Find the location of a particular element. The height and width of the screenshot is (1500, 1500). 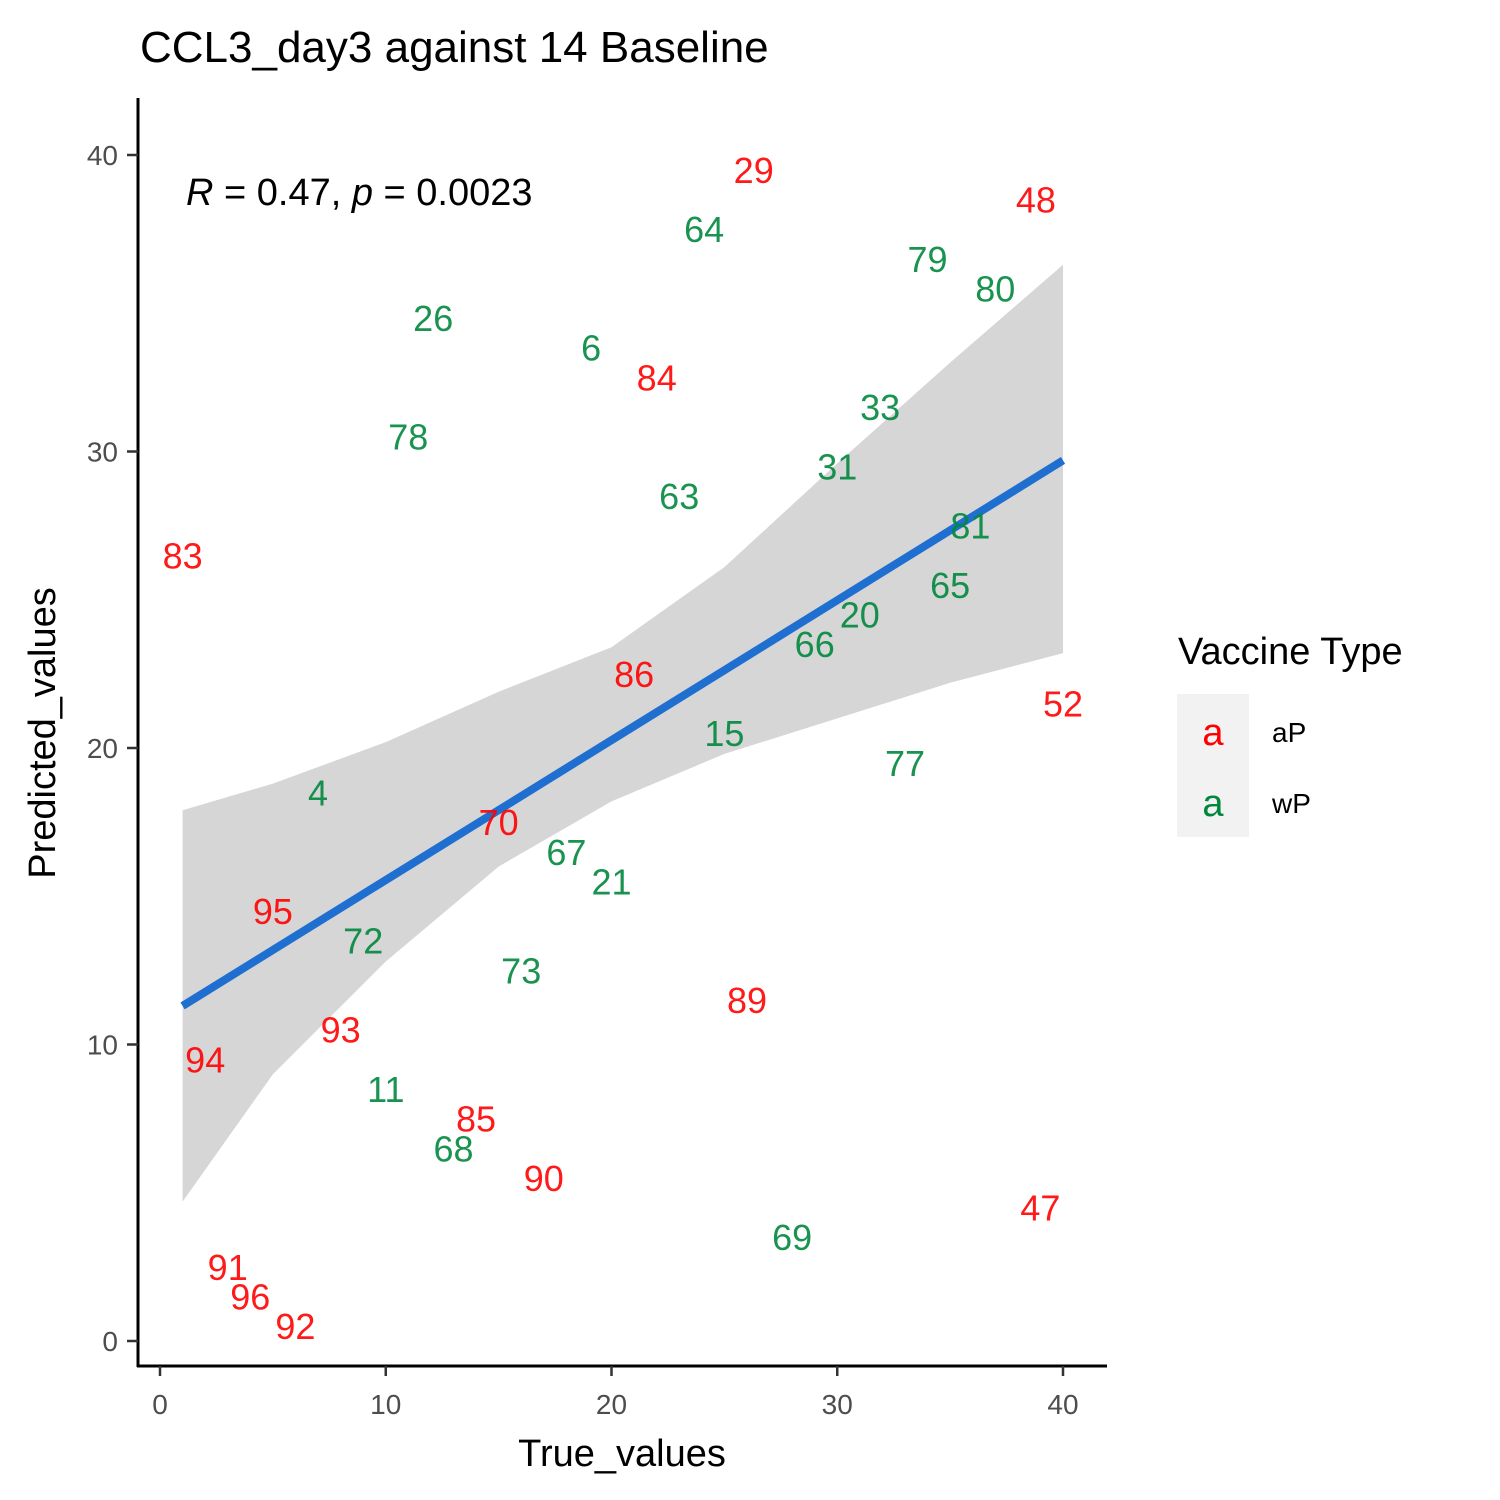

point-label-64: 64 is located at coordinates (704, 229).